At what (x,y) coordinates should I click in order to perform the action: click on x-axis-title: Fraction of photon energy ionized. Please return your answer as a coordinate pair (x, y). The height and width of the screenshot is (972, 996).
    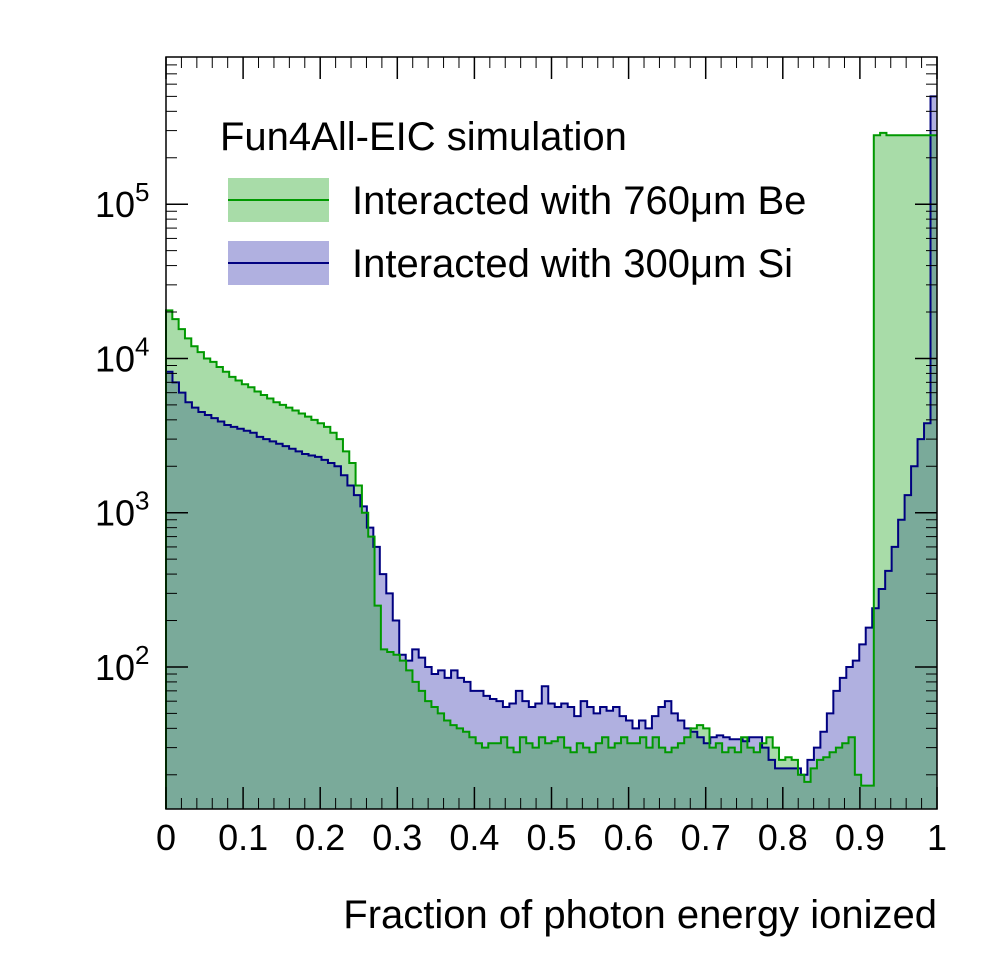
    Looking at the image, I should click on (640, 915).